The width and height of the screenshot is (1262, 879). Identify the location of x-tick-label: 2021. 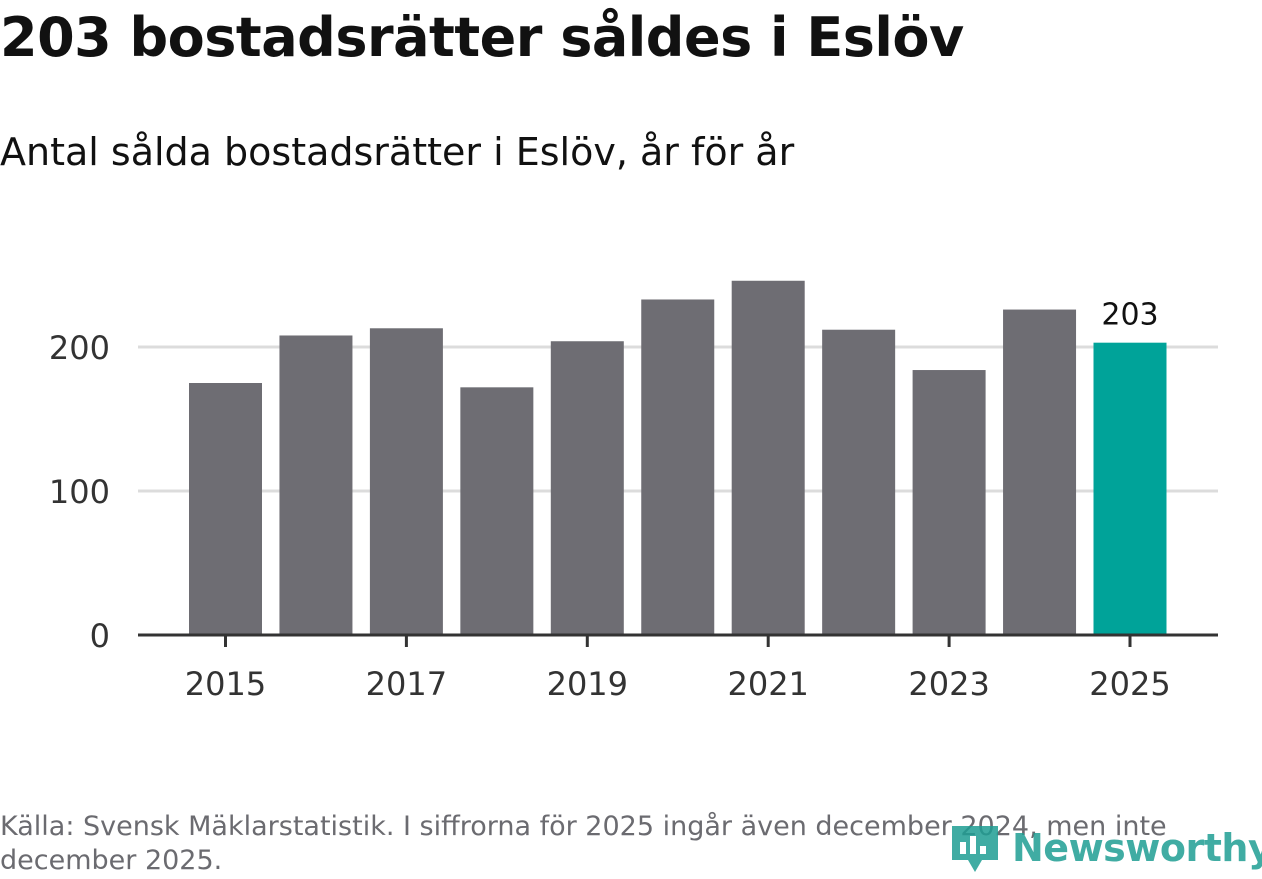
(767, 684).